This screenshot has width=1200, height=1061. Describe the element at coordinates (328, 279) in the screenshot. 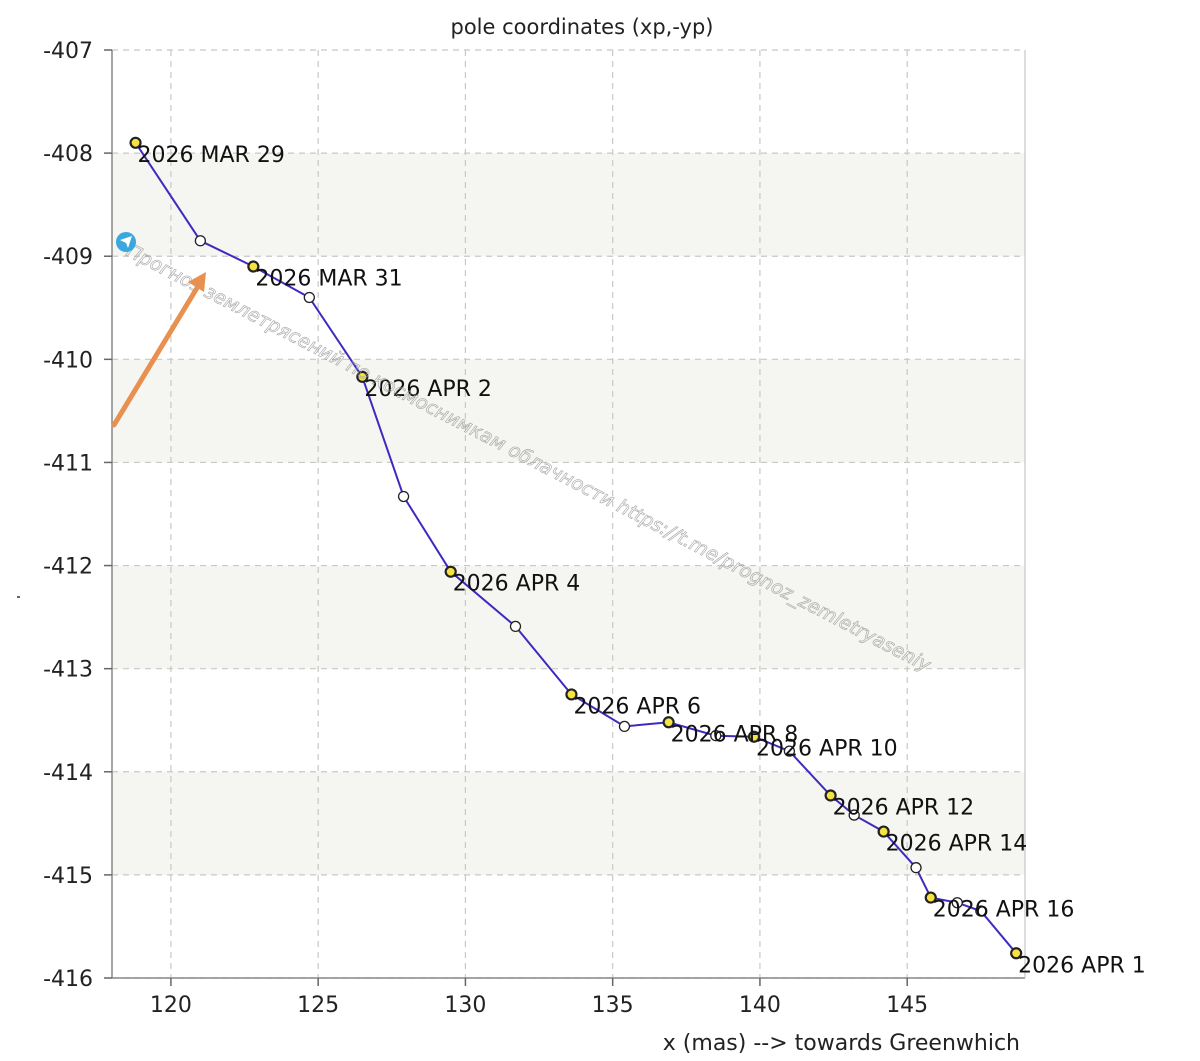

I see `data-point-label: 2026 MAR 31` at that location.